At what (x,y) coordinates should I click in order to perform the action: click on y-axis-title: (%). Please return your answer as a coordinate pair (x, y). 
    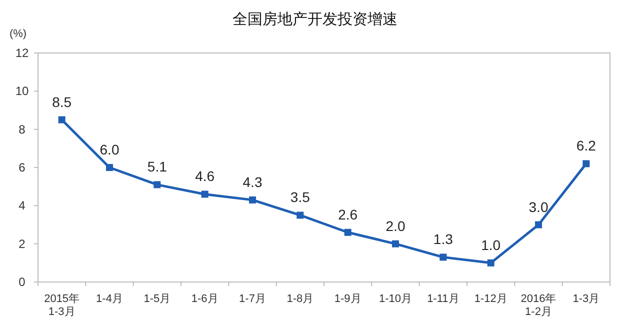
    Looking at the image, I should click on (18, 34).